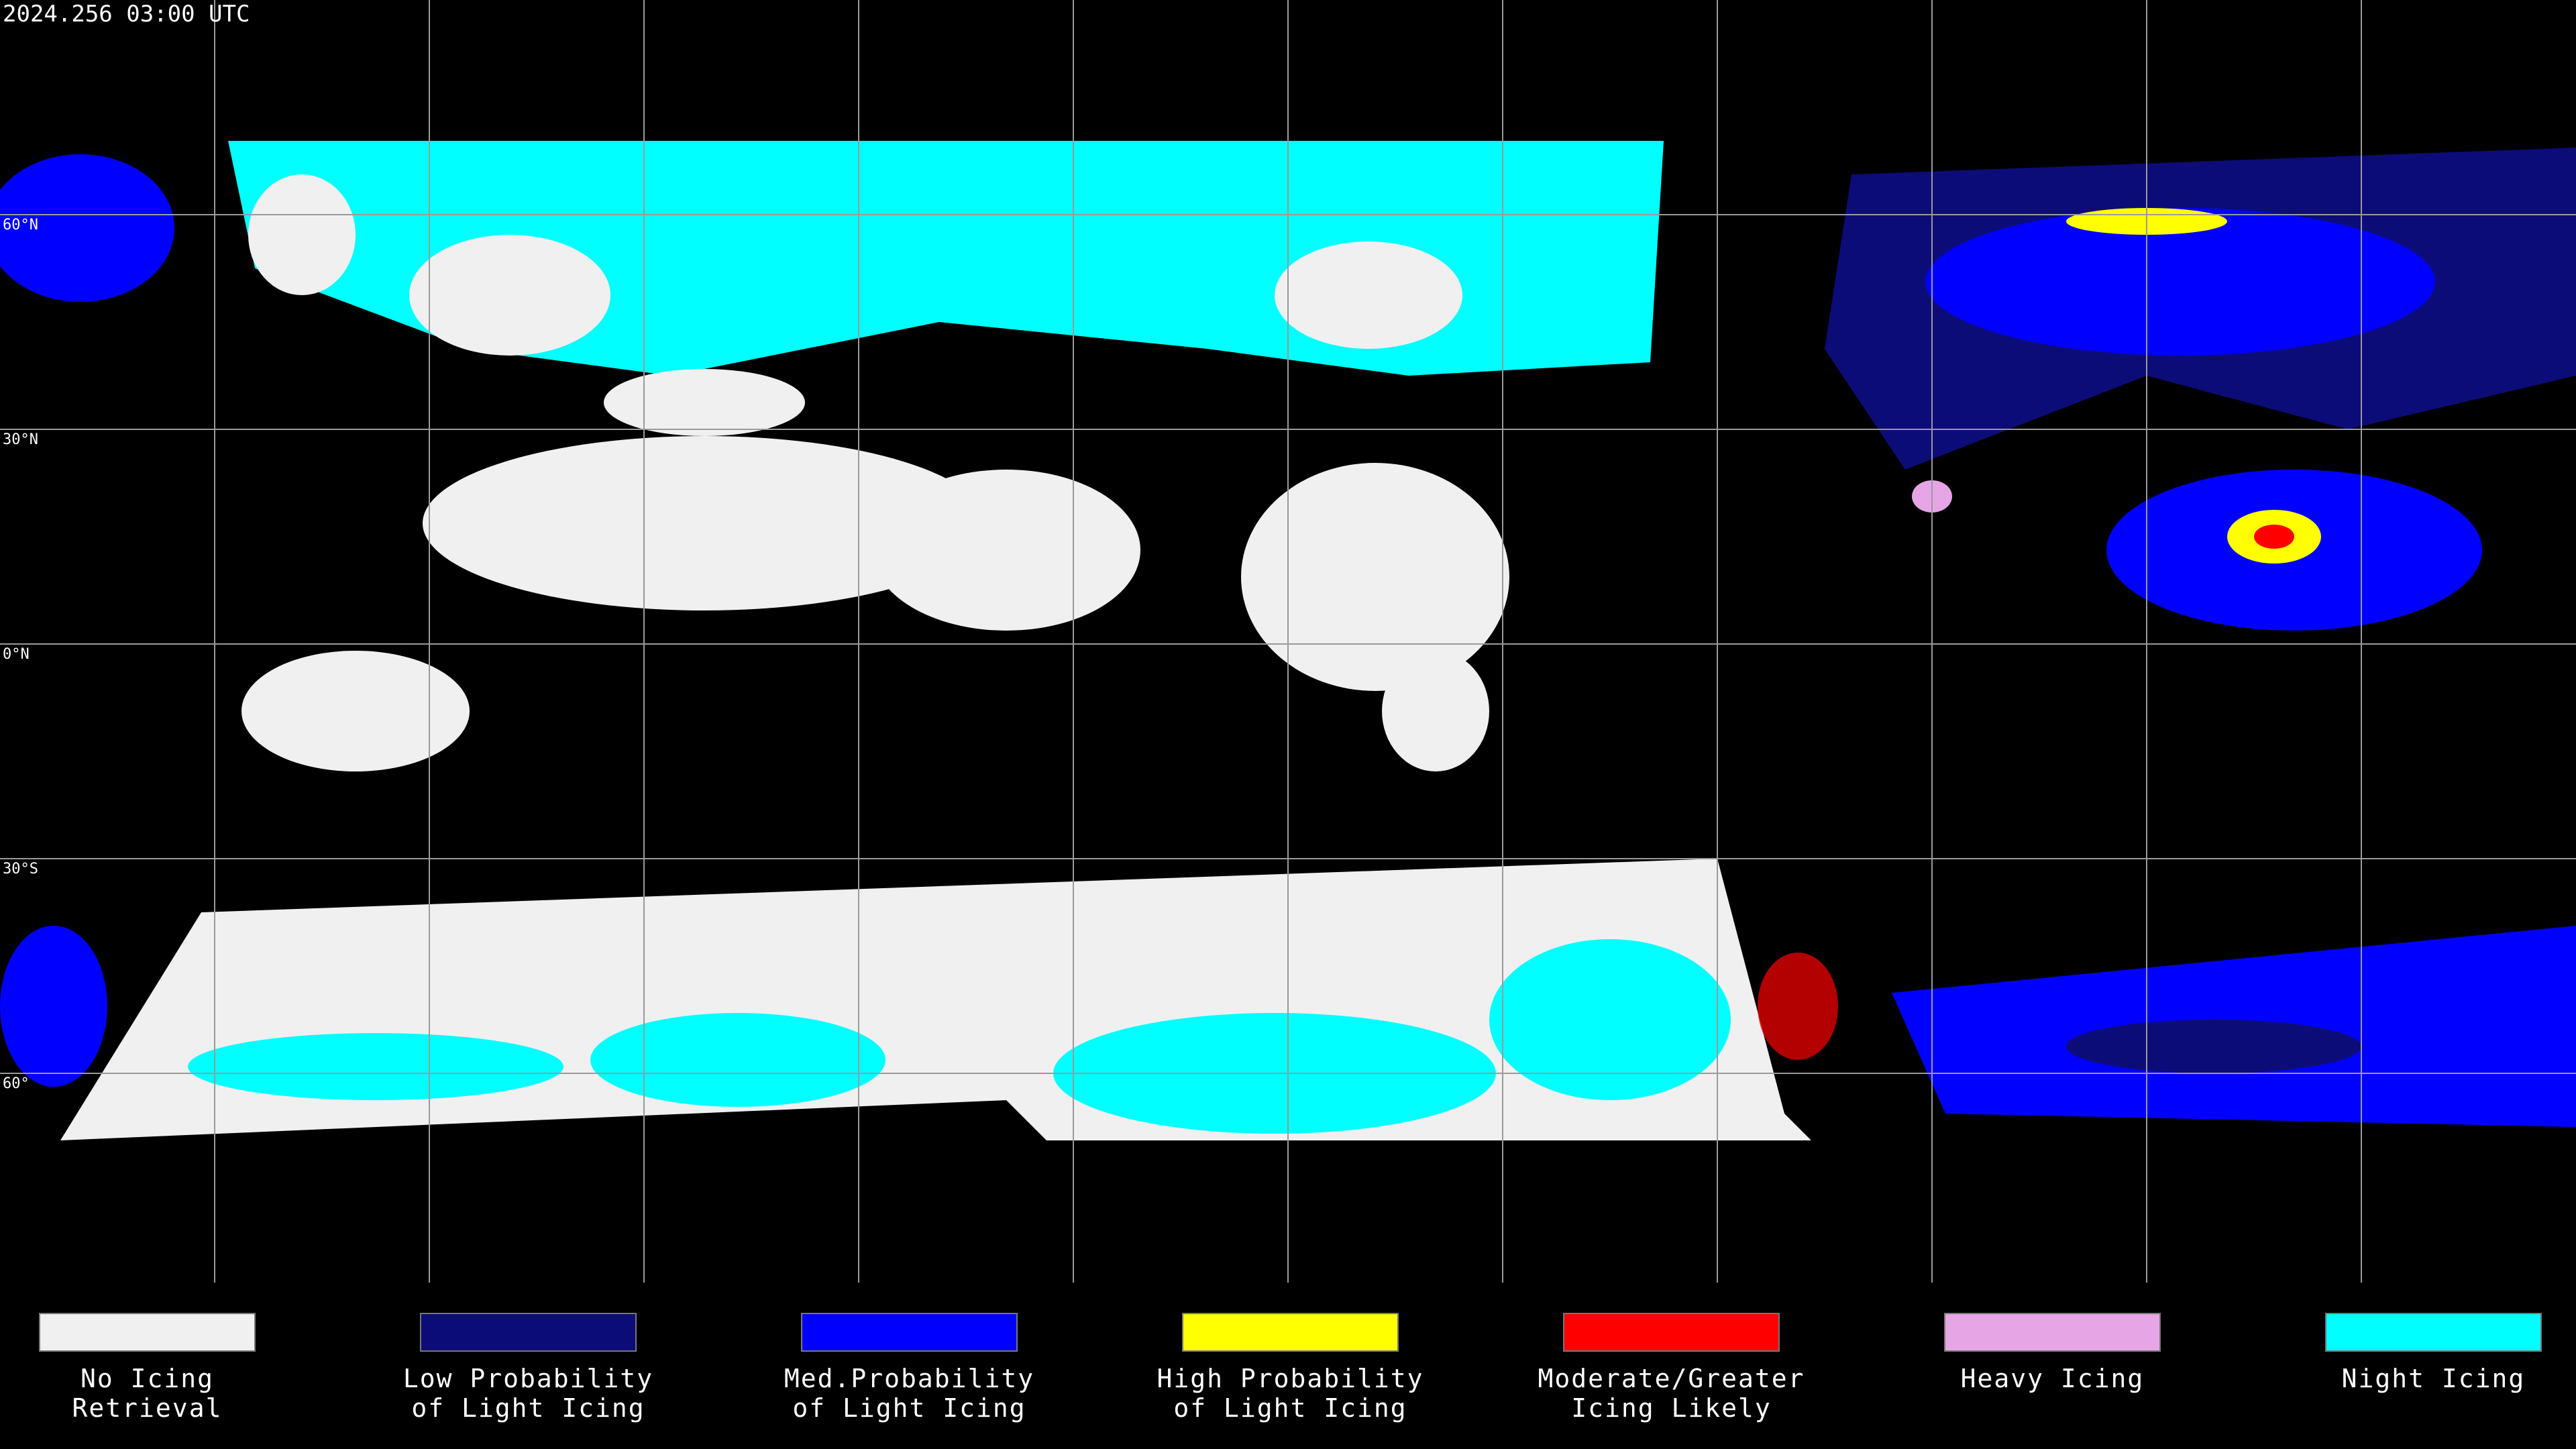 This screenshot has height=1449, width=2576. I want to click on lat-label: 60°N, so click(20, 225).